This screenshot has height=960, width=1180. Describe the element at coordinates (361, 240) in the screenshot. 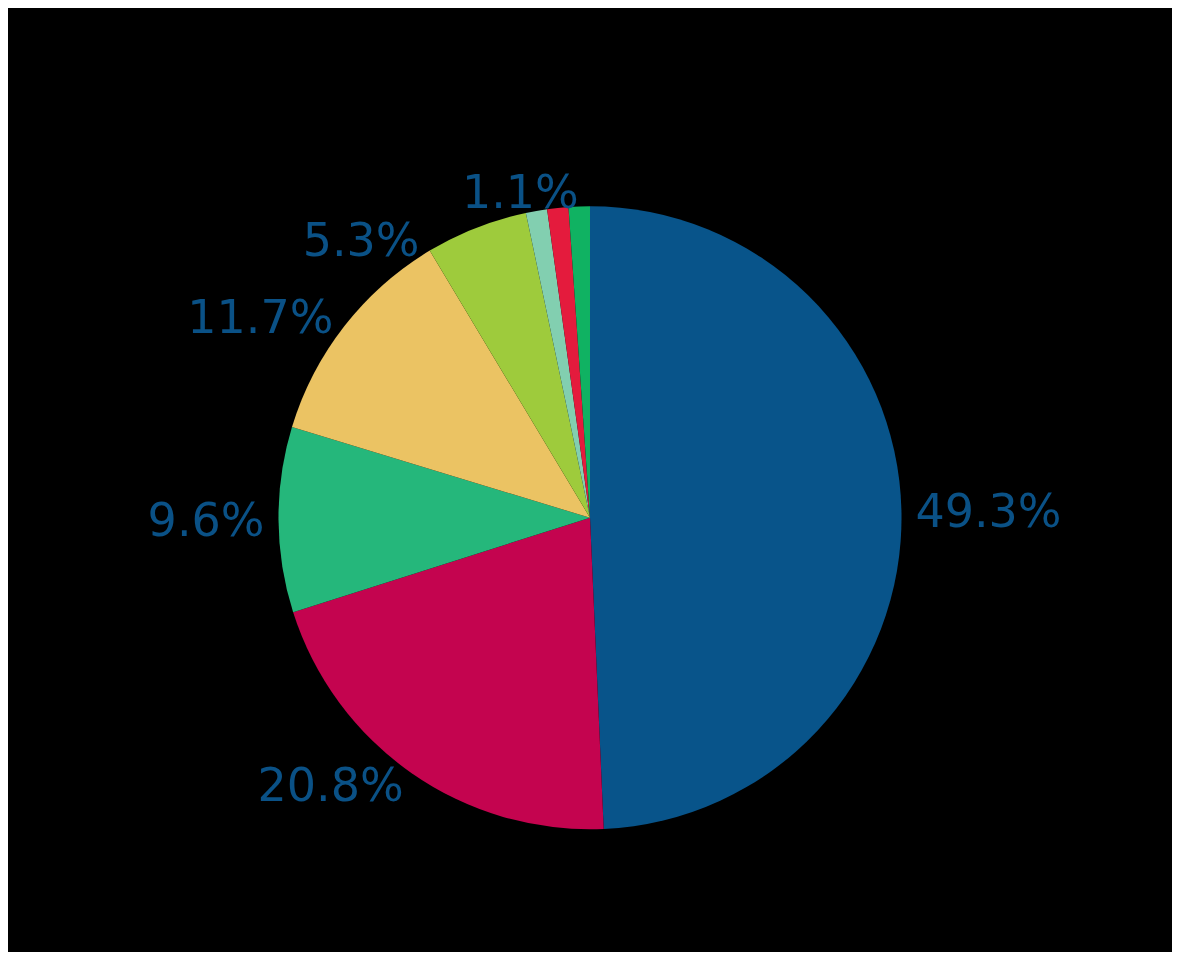

I see `data-label: 5.3%` at that location.